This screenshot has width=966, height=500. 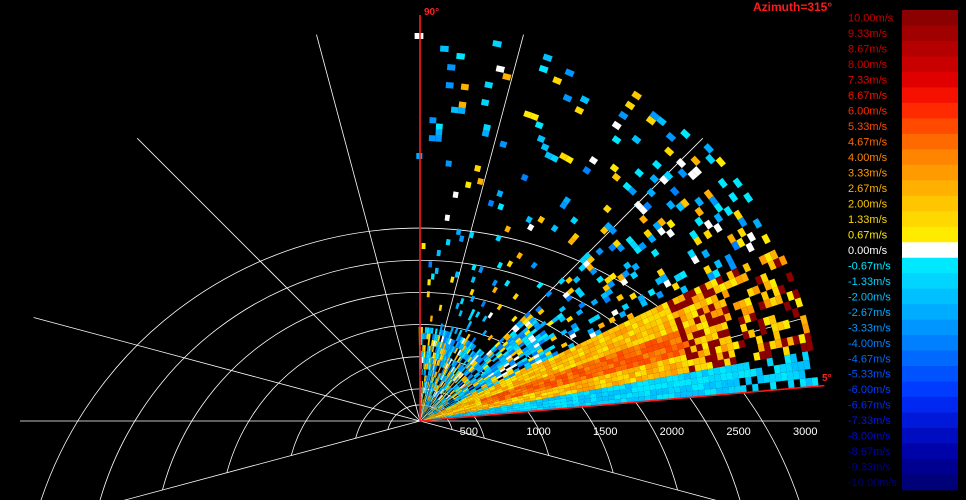 I want to click on sector-end-line, so click(x=622, y=403).